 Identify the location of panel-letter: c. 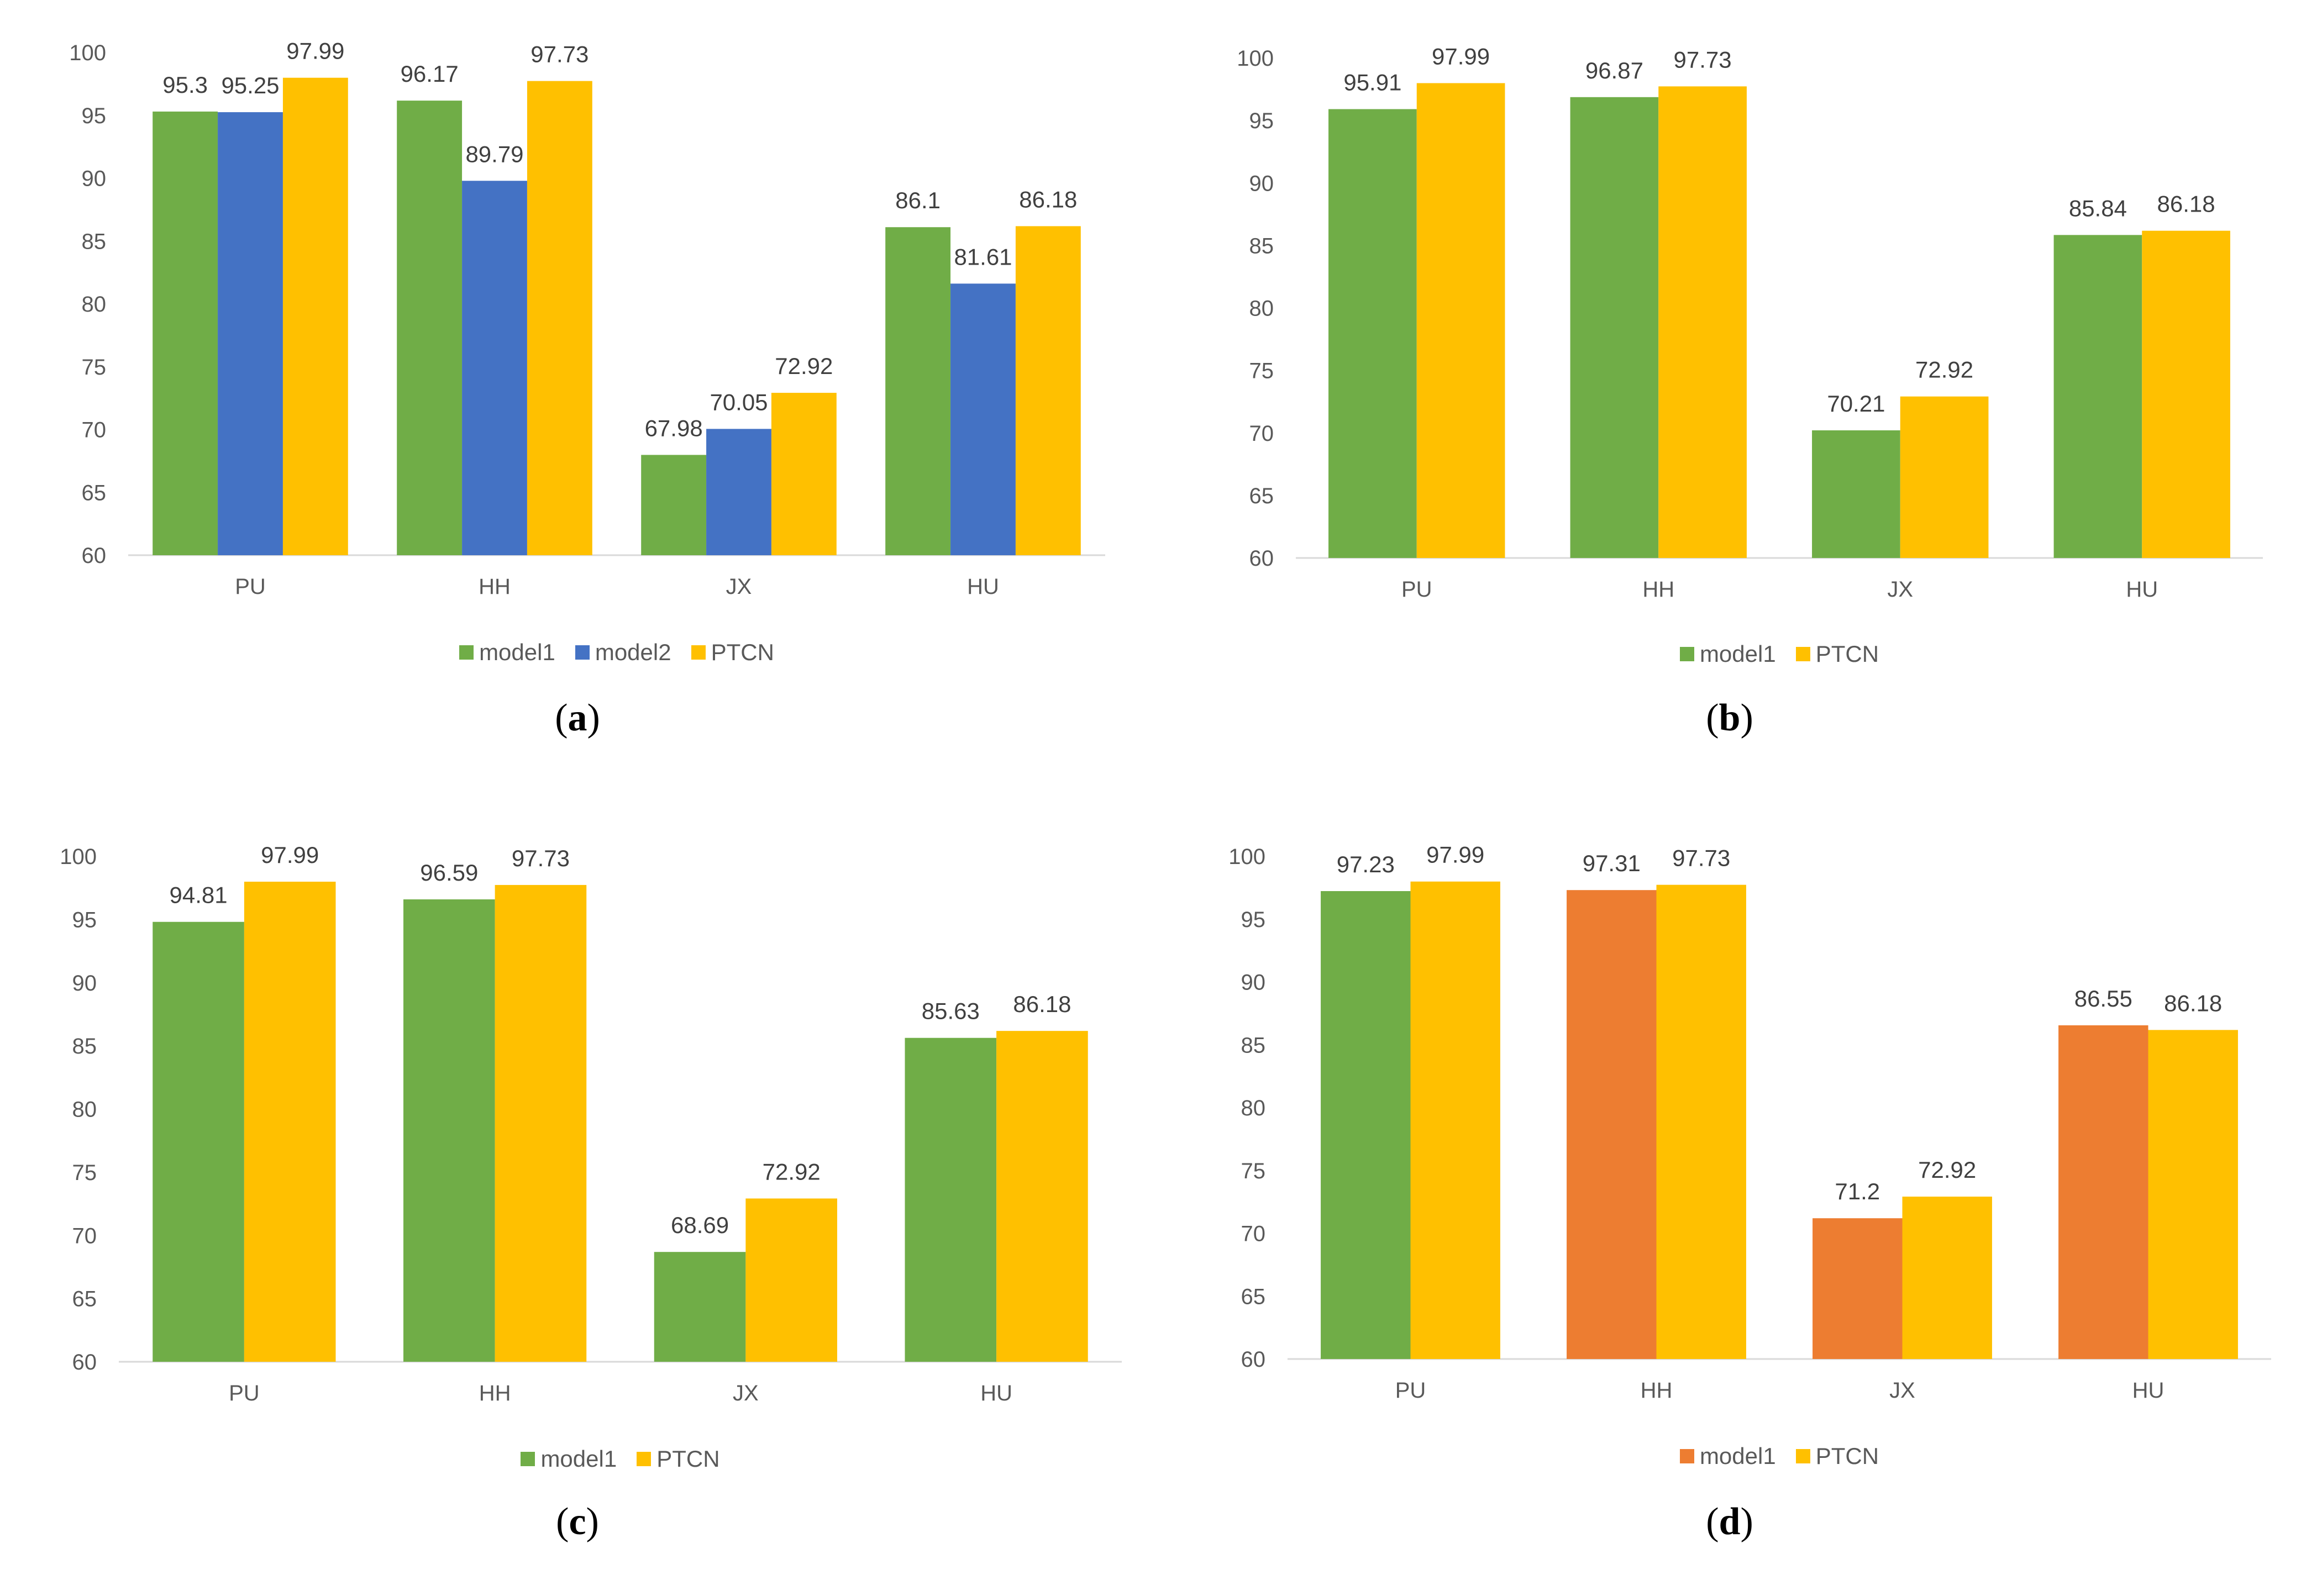
(577, 1522).